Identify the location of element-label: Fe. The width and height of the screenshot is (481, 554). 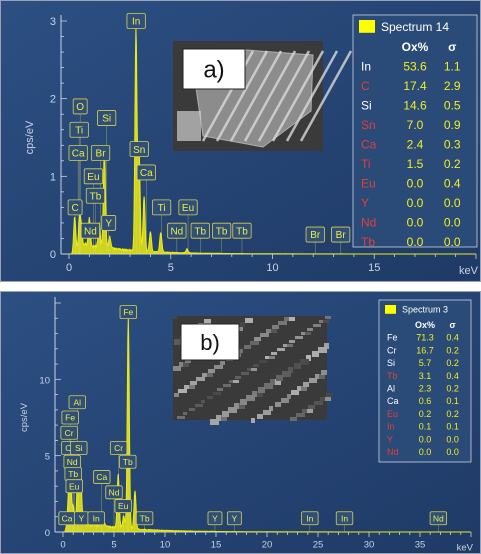
(70, 418).